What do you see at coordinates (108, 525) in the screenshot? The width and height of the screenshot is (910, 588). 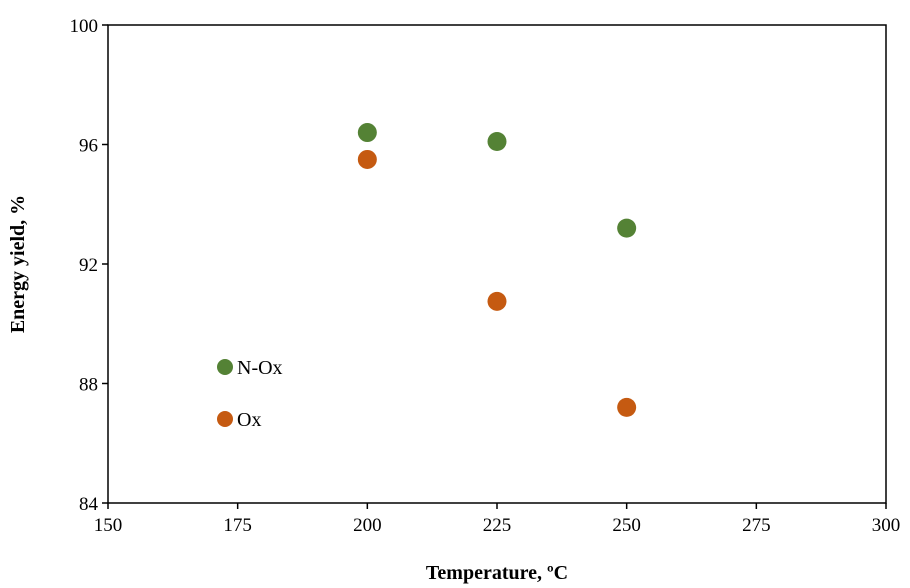 I see `x-tick-label: 150` at bounding box center [108, 525].